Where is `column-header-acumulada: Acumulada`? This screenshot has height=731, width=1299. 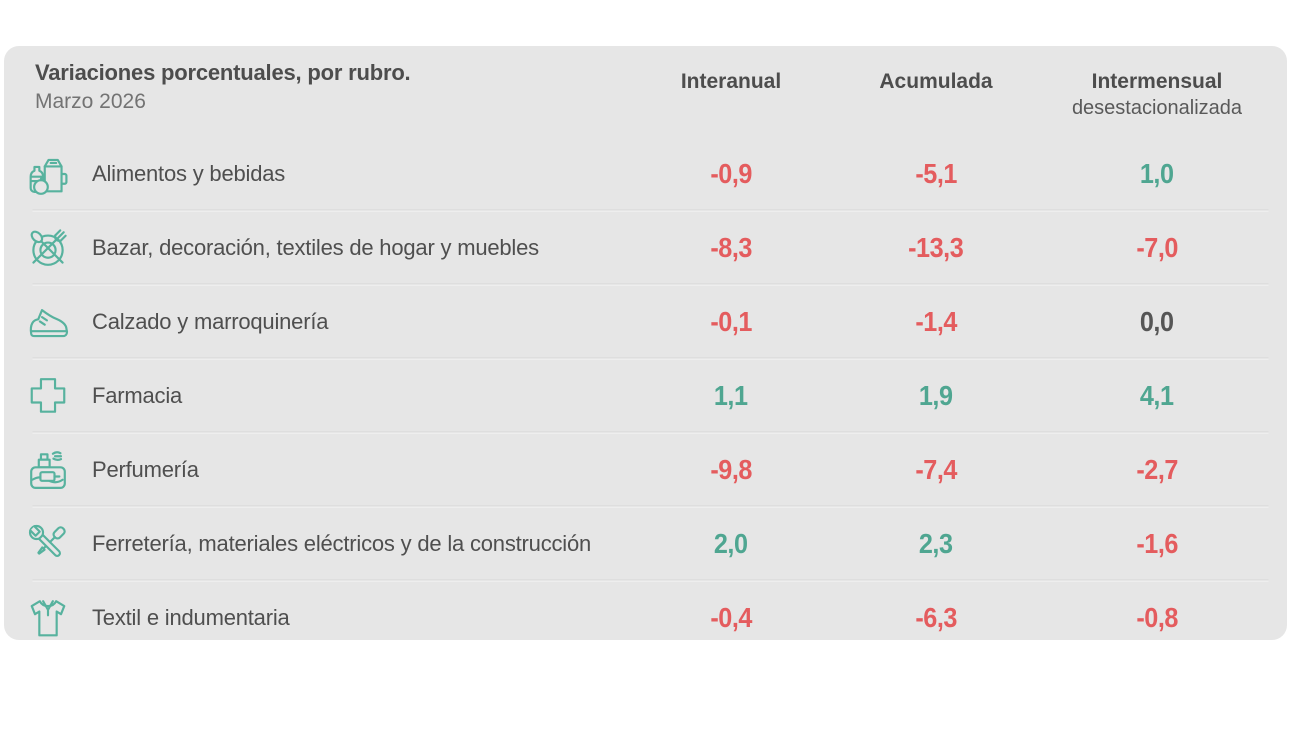
column-header-acumulada: Acumulada is located at coordinates (936, 70).